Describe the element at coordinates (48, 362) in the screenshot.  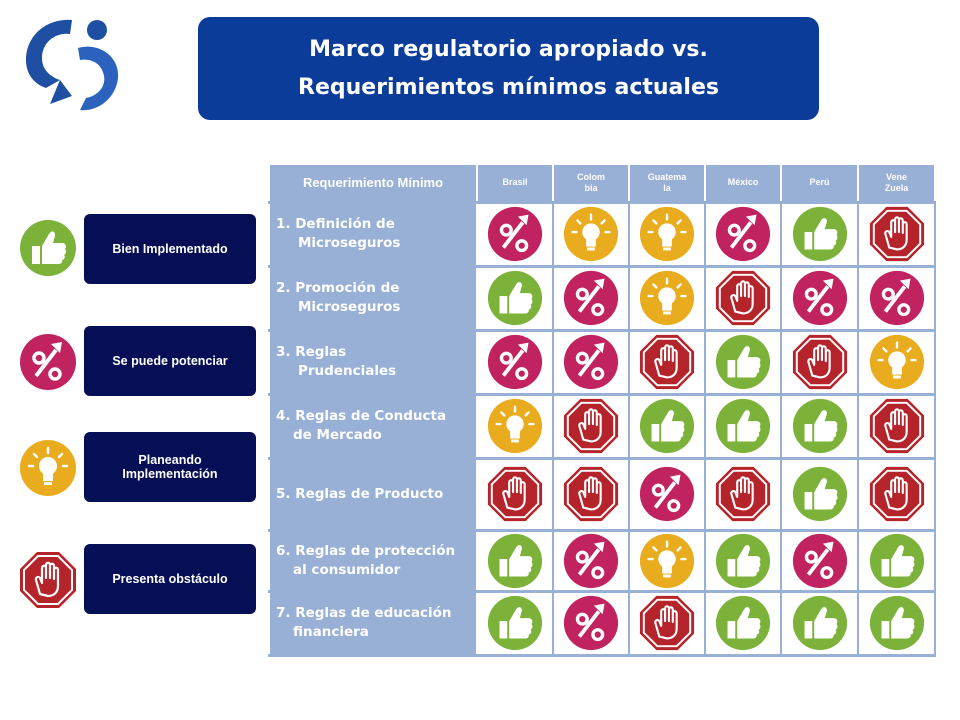
I see `legend-percent-icon` at that location.